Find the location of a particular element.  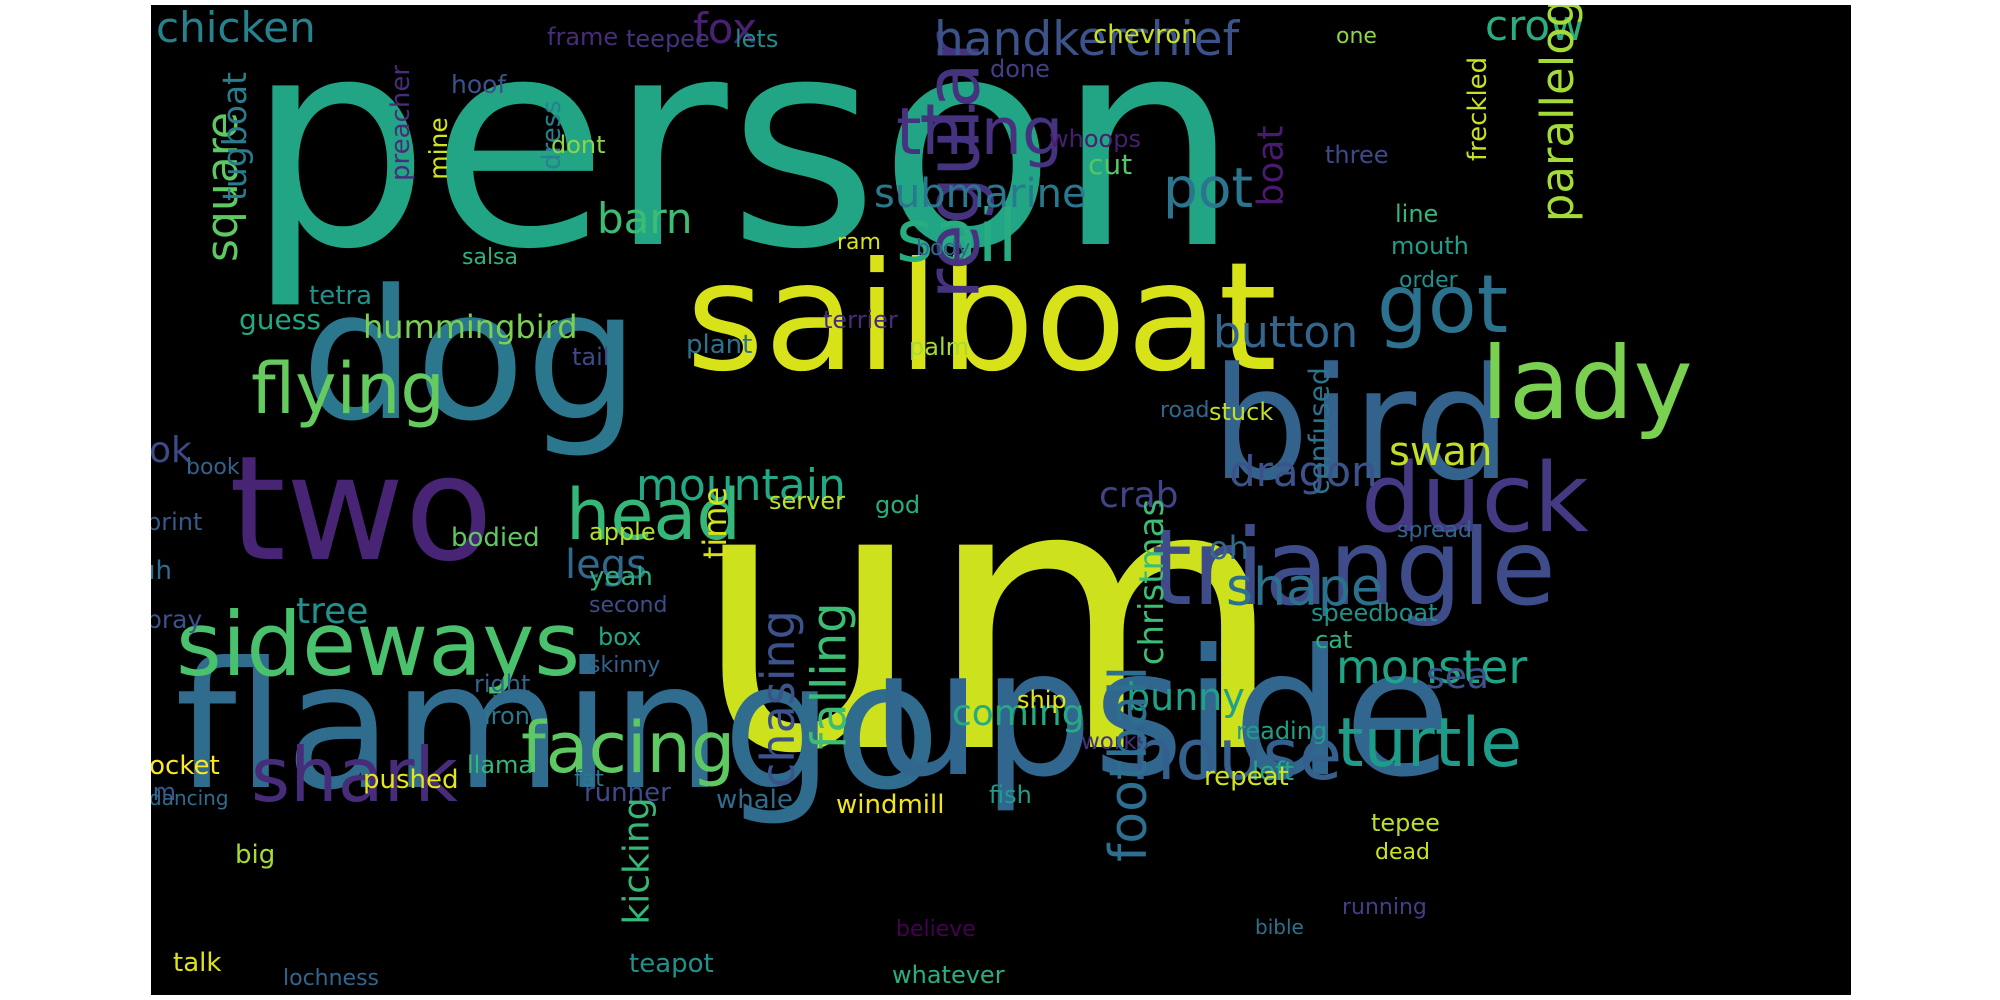

word-59-done: done is located at coordinates (1020, 69).